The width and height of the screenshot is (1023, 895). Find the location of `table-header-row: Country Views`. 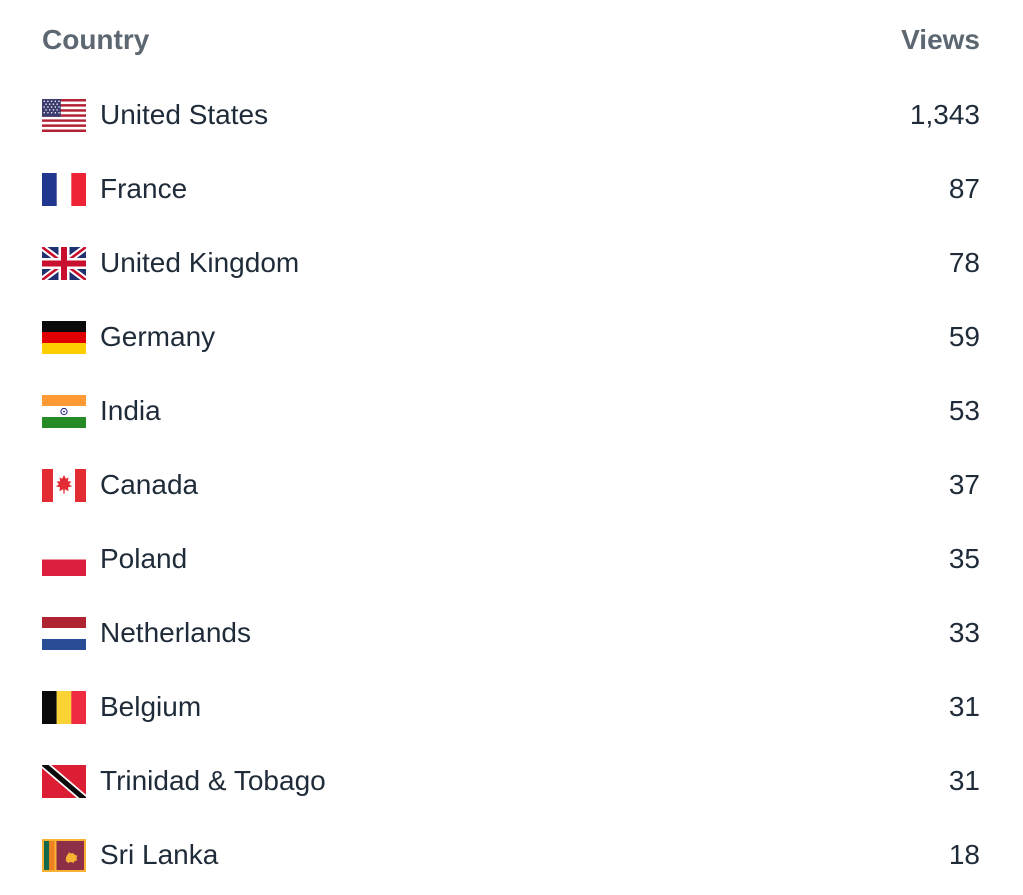

table-header-row: Country Views is located at coordinates (511, 40).